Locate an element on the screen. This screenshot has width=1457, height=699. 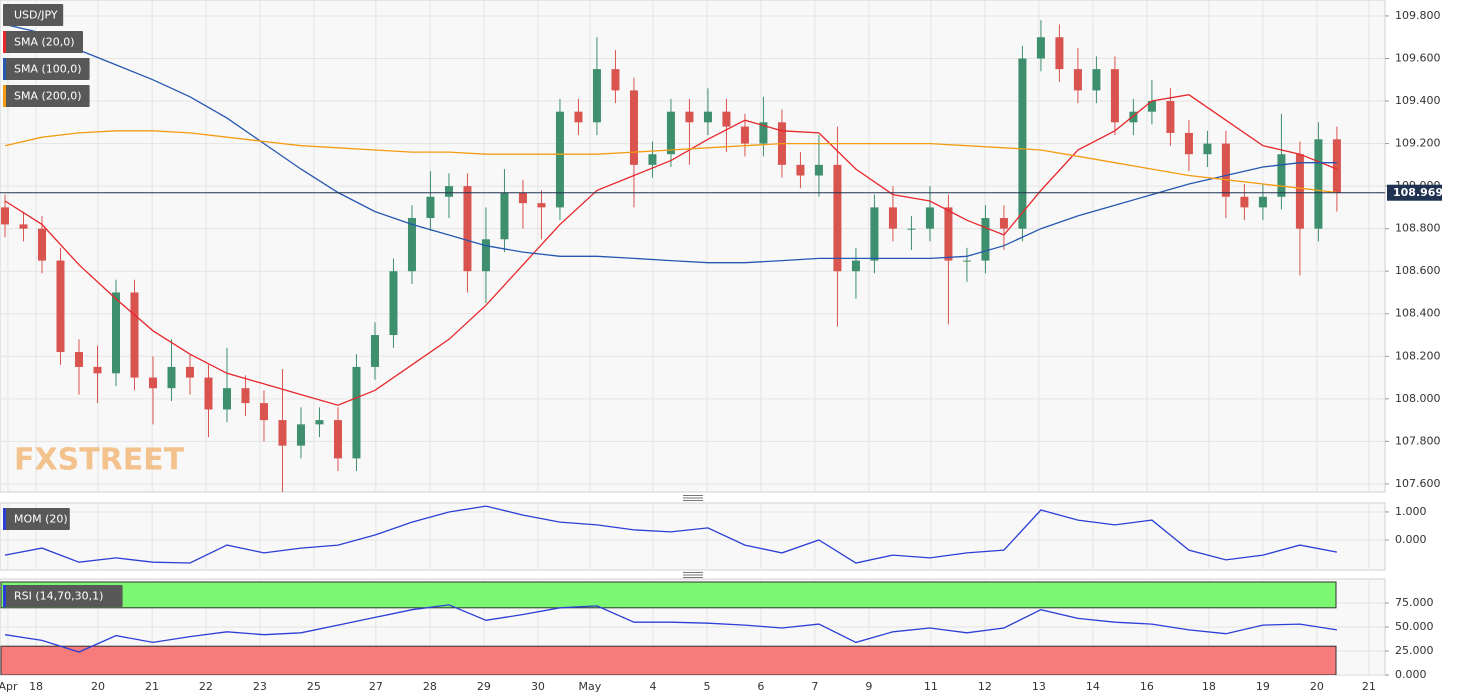
x-tick-label: 20 is located at coordinates (98, 686).